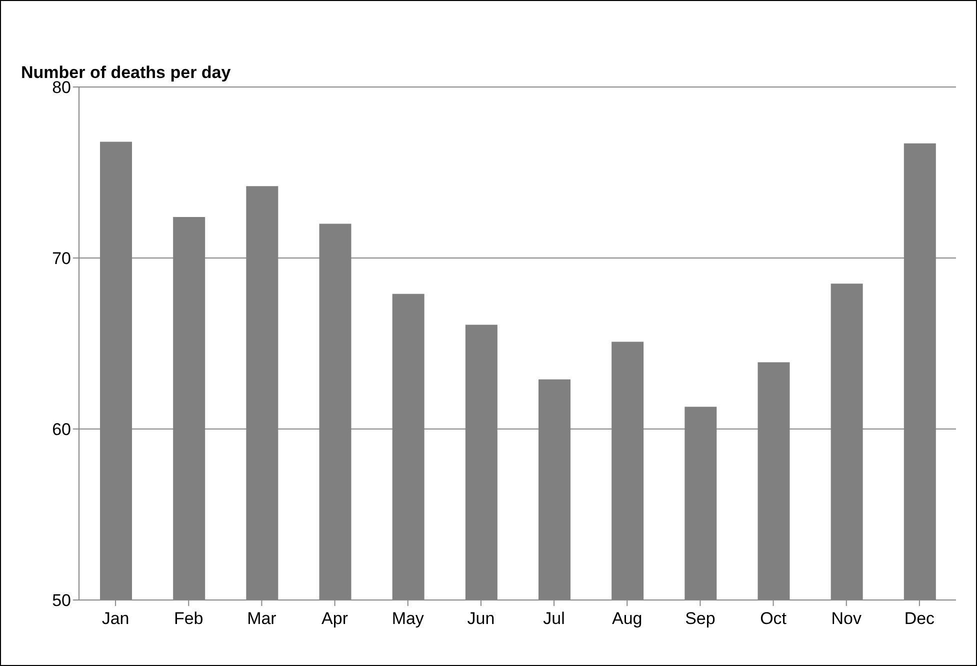 This screenshot has height=666, width=977. I want to click on y-tick-label: 50, so click(61, 600).